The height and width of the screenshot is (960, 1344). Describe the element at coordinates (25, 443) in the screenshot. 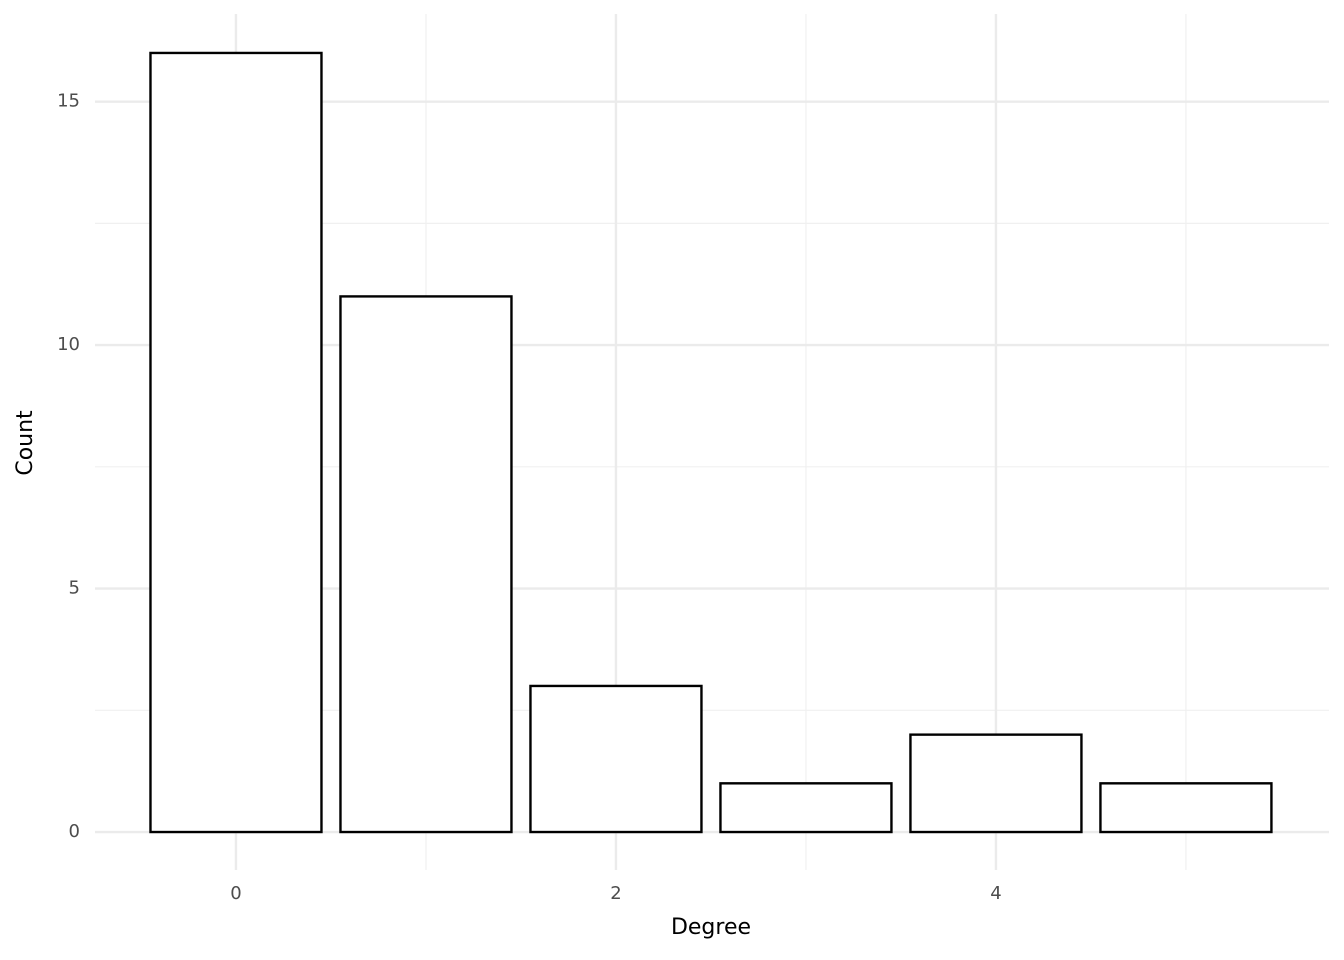

I see `y-axis-title: Count` at that location.